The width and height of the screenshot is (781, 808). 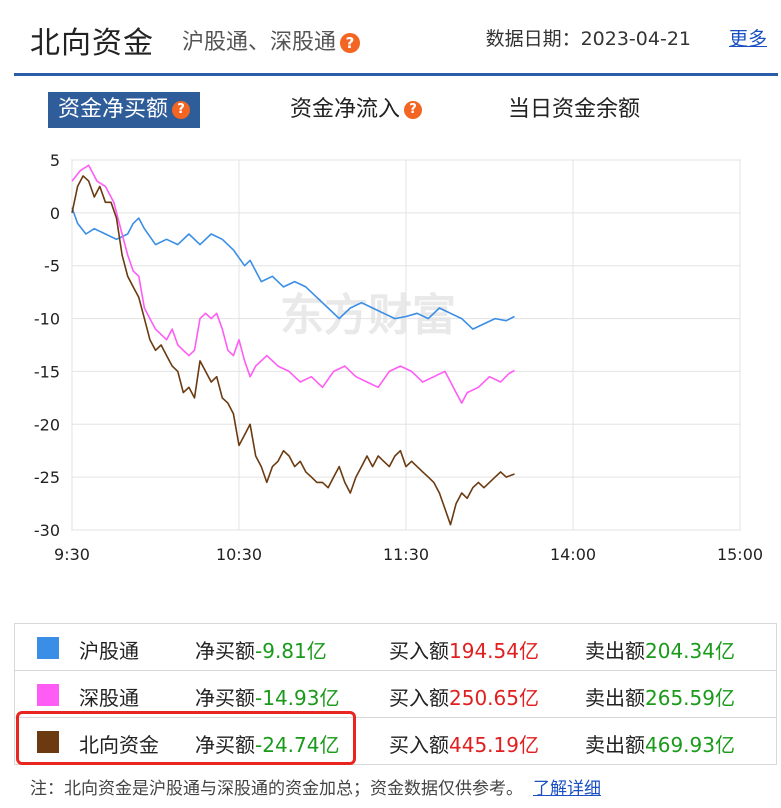 What do you see at coordinates (567, 789) in the screenshot?
I see `learn-more-link: 了解详细` at bounding box center [567, 789].